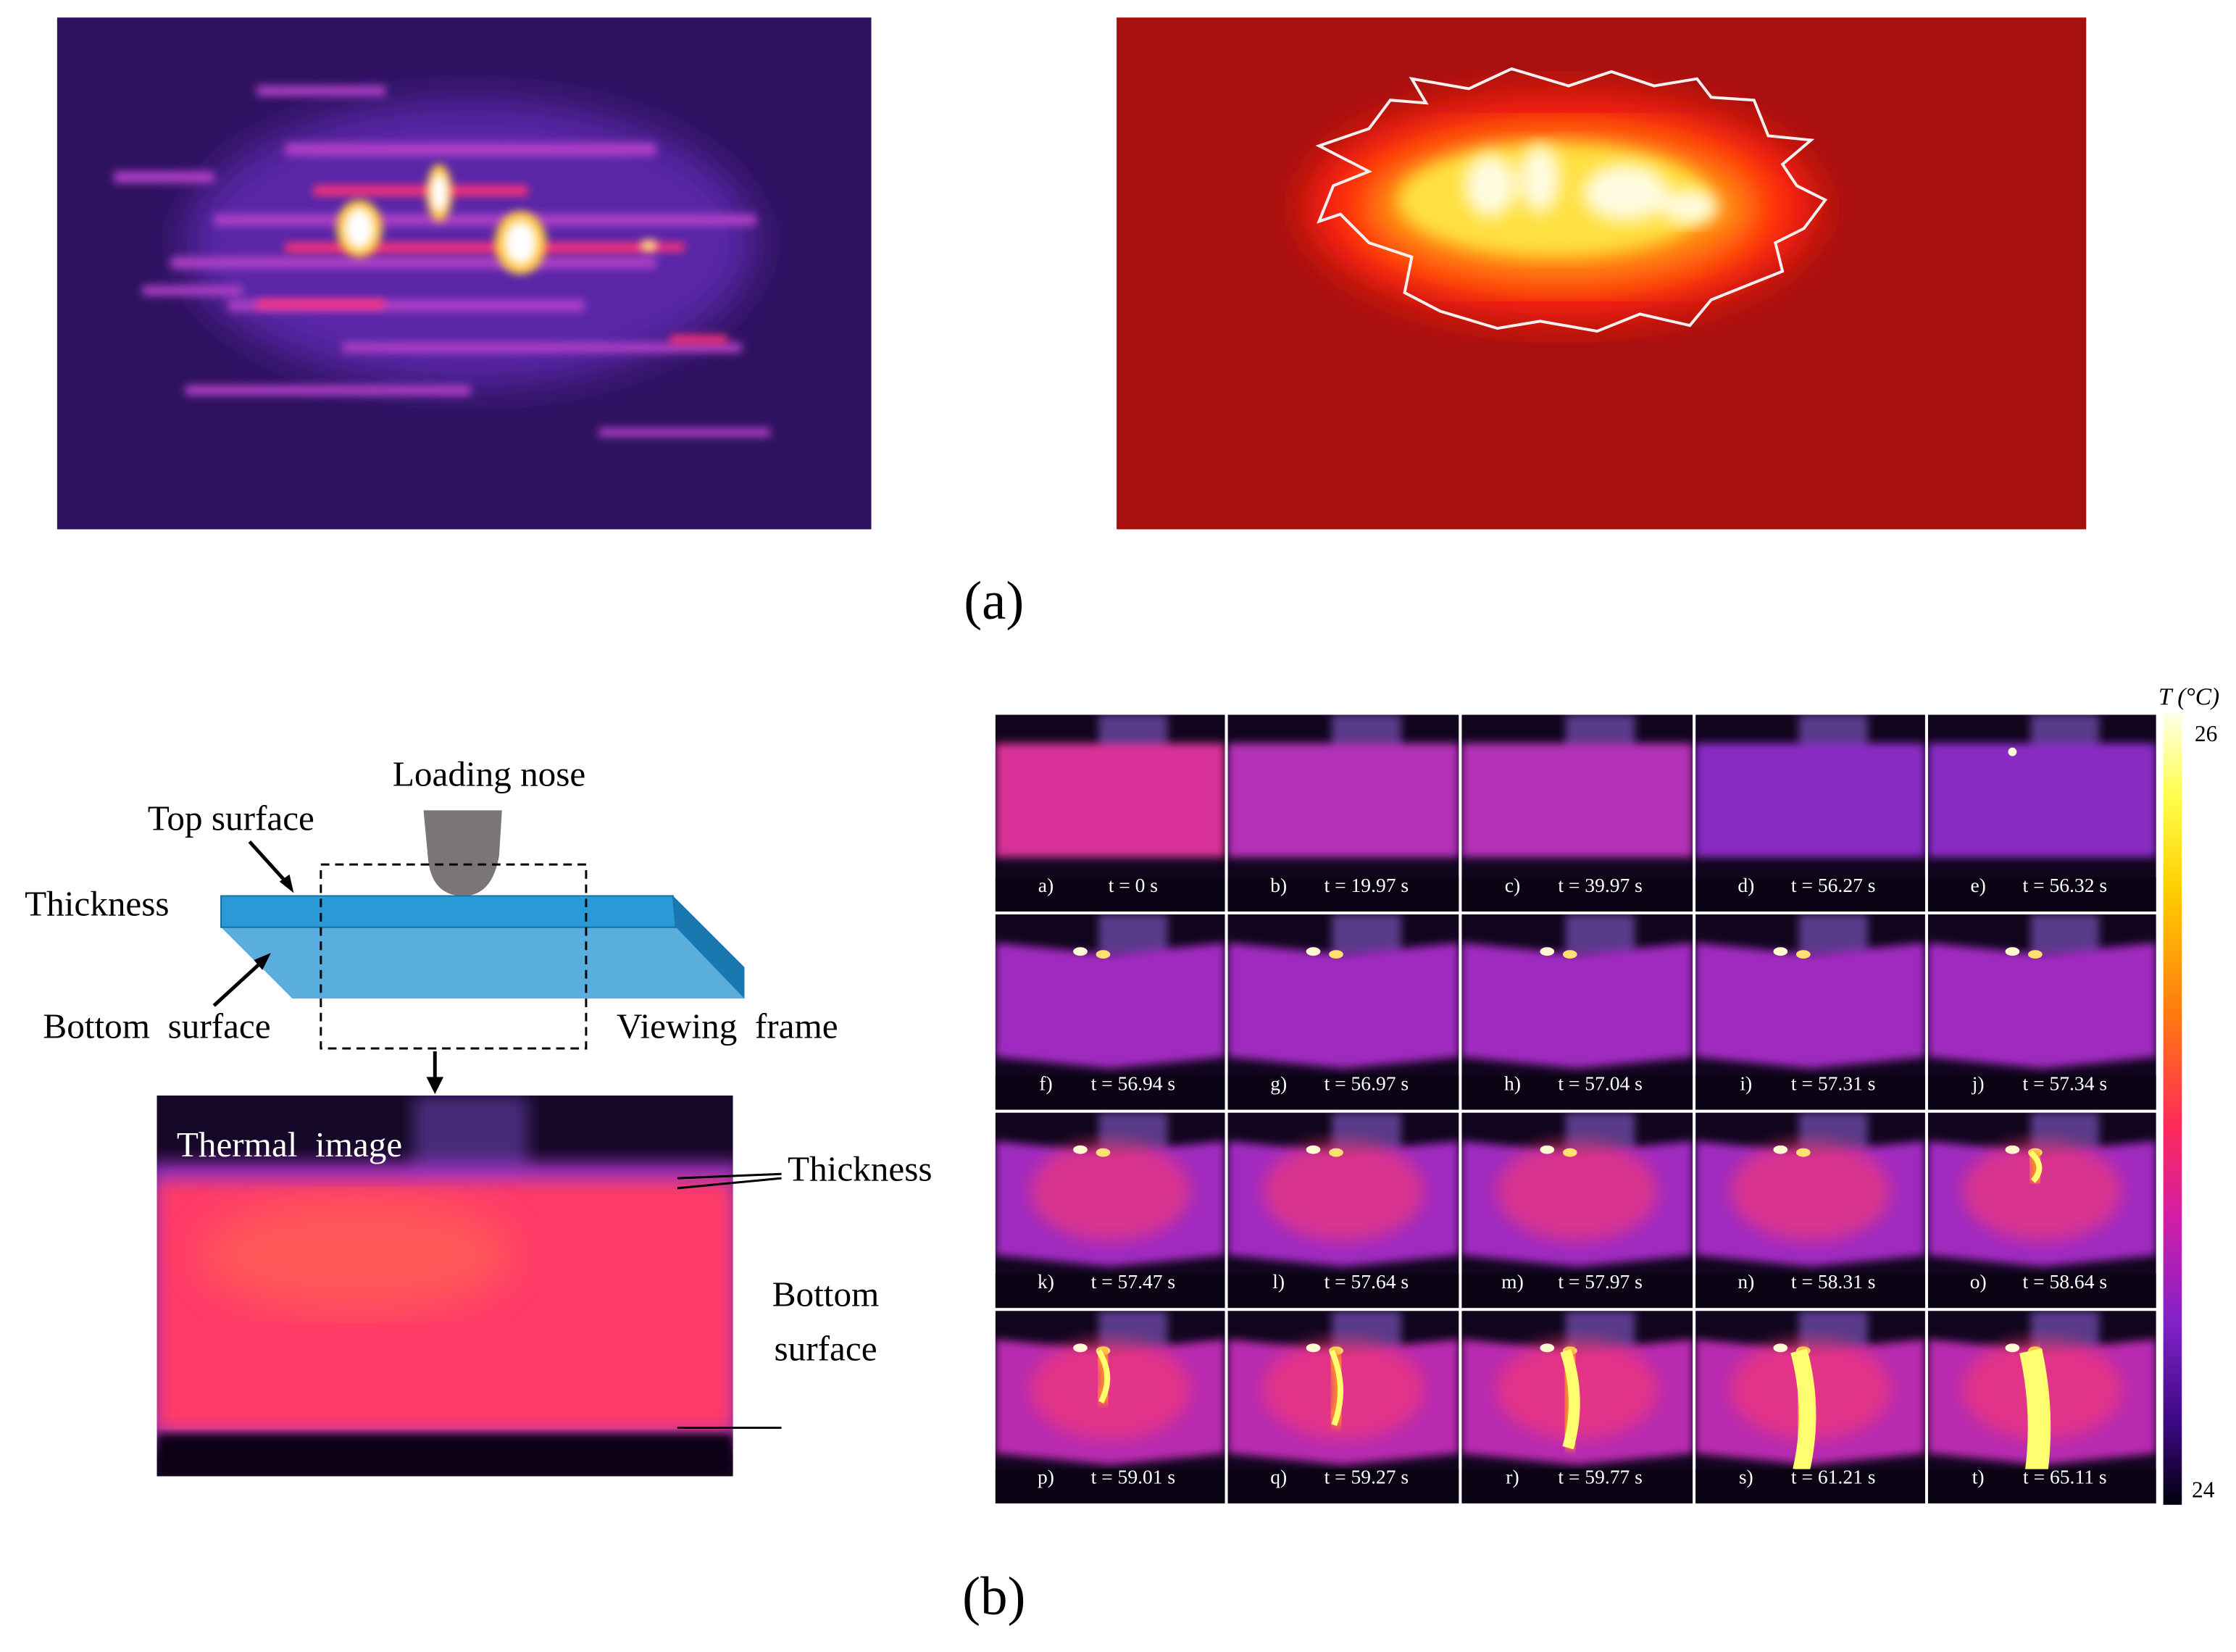  What do you see at coordinates (1833, 885) in the screenshot?
I see `frame-time: t = 56.27 s` at bounding box center [1833, 885].